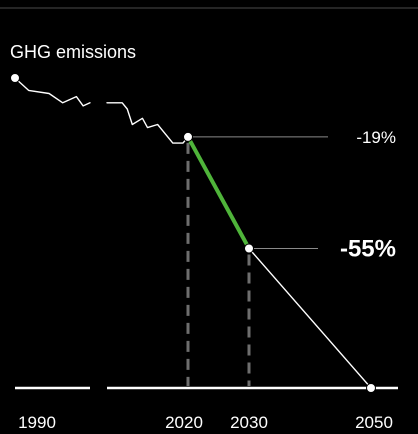 The height and width of the screenshot is (434, 418). I want to click on marker-2030, so click(249, 248).